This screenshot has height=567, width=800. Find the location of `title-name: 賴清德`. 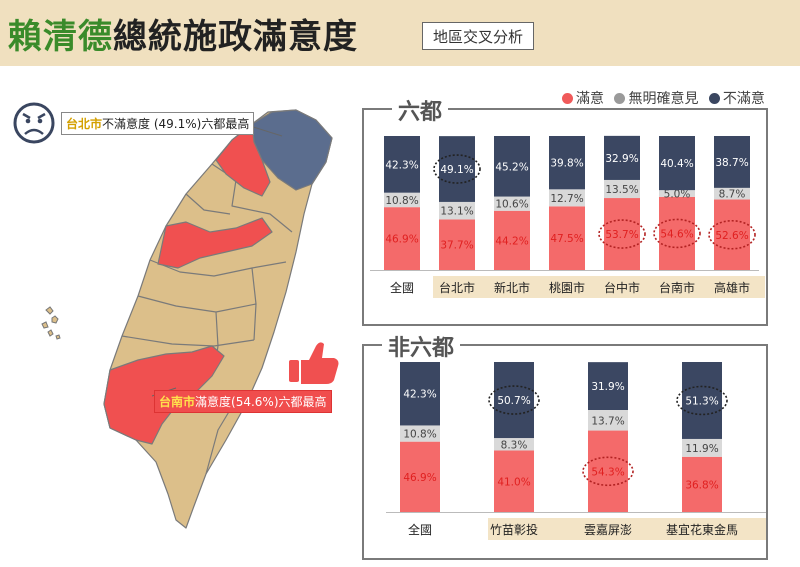

title-name: 賴清德 is located at coordinates (60, 37).